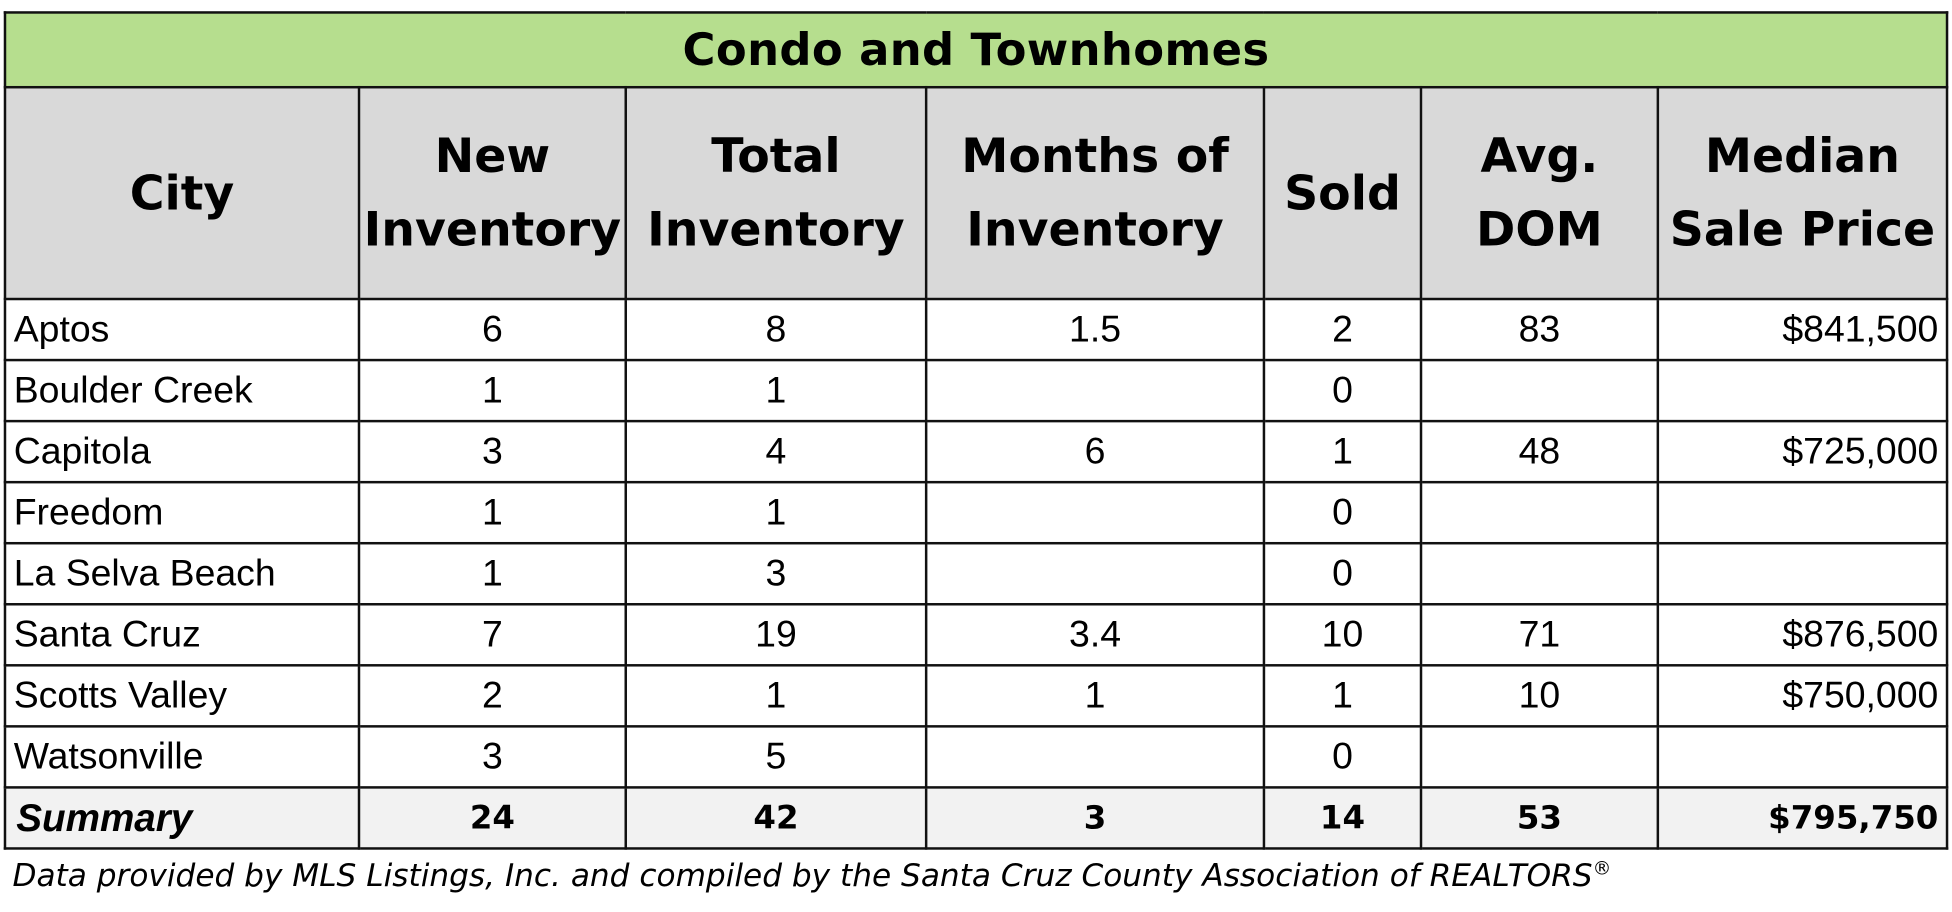  What do you see at coordinates (1539, 635) in the screenshot?
I see `avg-dom-cell: 71` at bounding box center [1539, 635].